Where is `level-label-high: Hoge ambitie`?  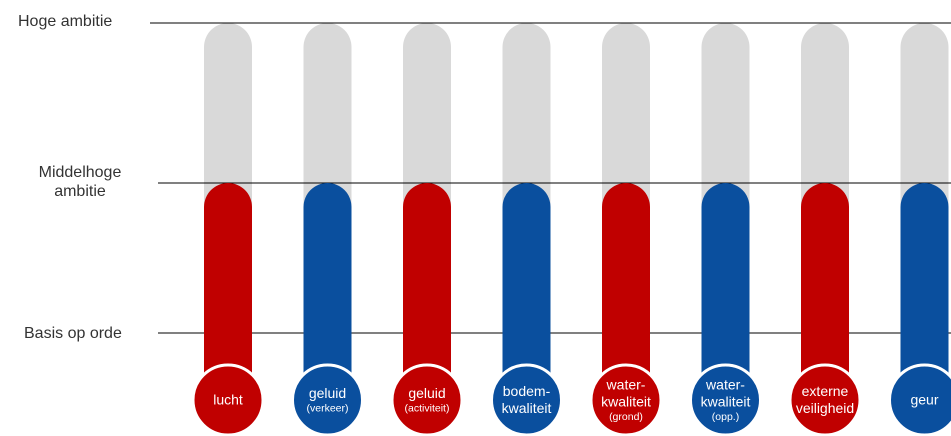 level-label-high: Hoge ambitie is located at coordinates (65, 21).